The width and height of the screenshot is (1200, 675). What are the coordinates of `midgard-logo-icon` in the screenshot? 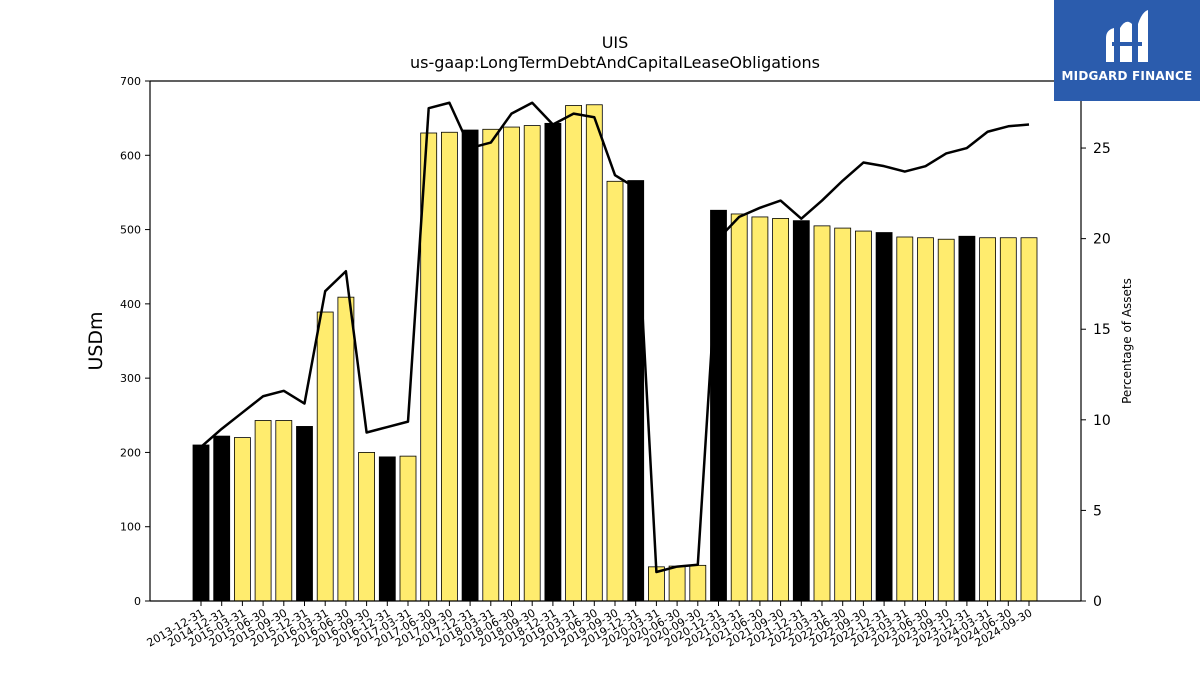 It's located at (1127, 36).